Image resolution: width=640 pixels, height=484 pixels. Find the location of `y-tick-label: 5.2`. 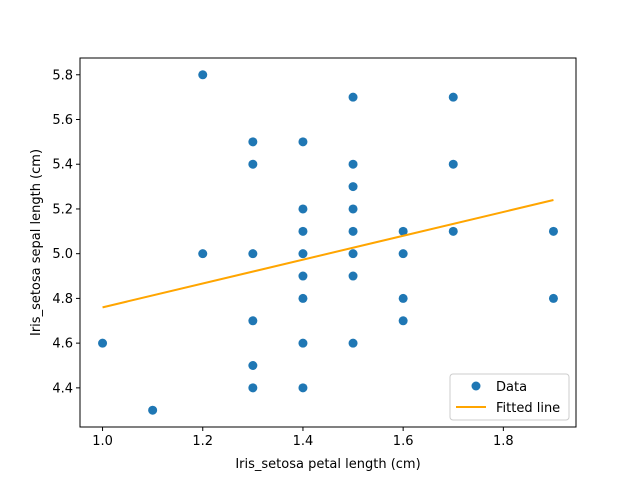

y-tick-label: 5.2 is located at coordinates (62, 209).